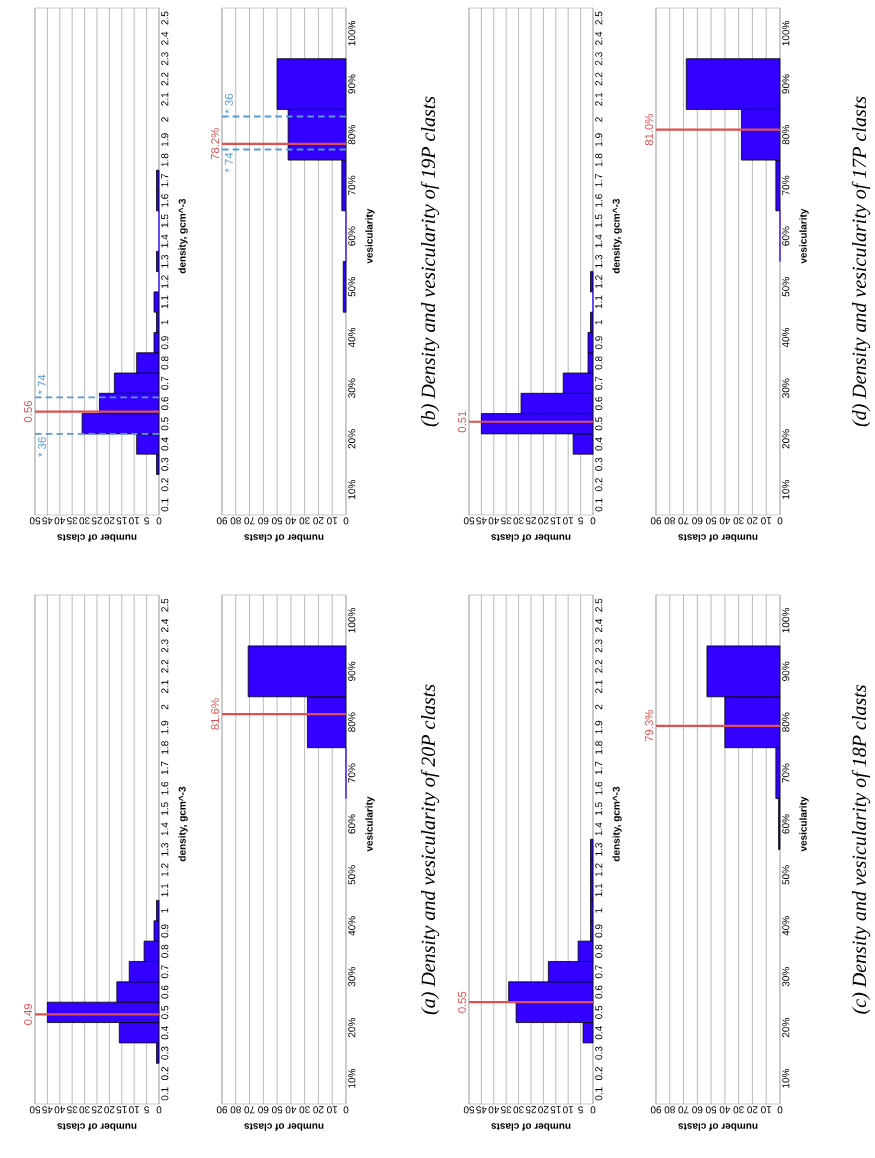 The width and height of the screenshot is (875, 1158). I want to click on y-tick-label: 2.5, so click(165, 605).